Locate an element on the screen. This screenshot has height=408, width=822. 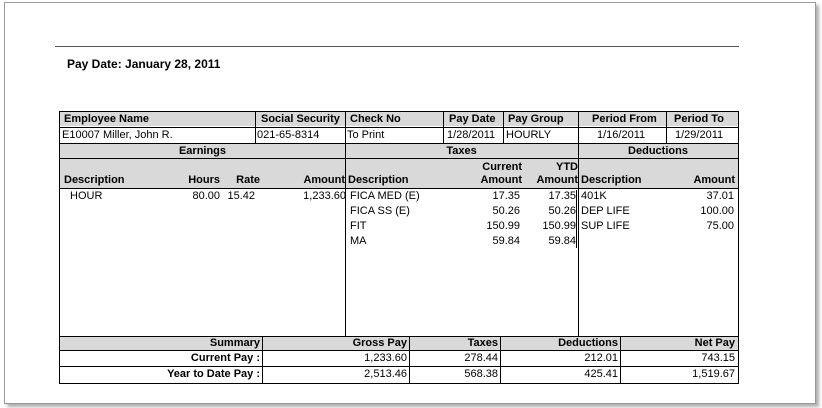
earnings-section-title: Earnings is located at coordinates (202, 151).